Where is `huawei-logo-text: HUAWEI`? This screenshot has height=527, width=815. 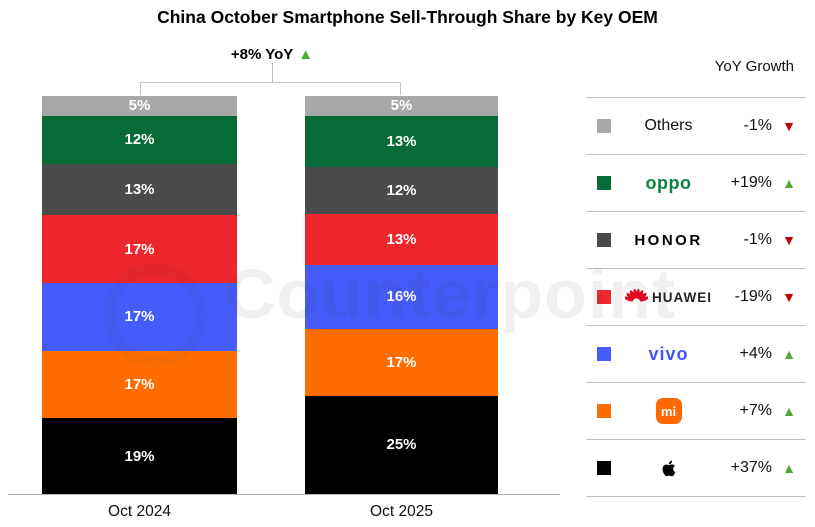 huawei-logo-text: HUAWEI is located at coordinates (682, 297).